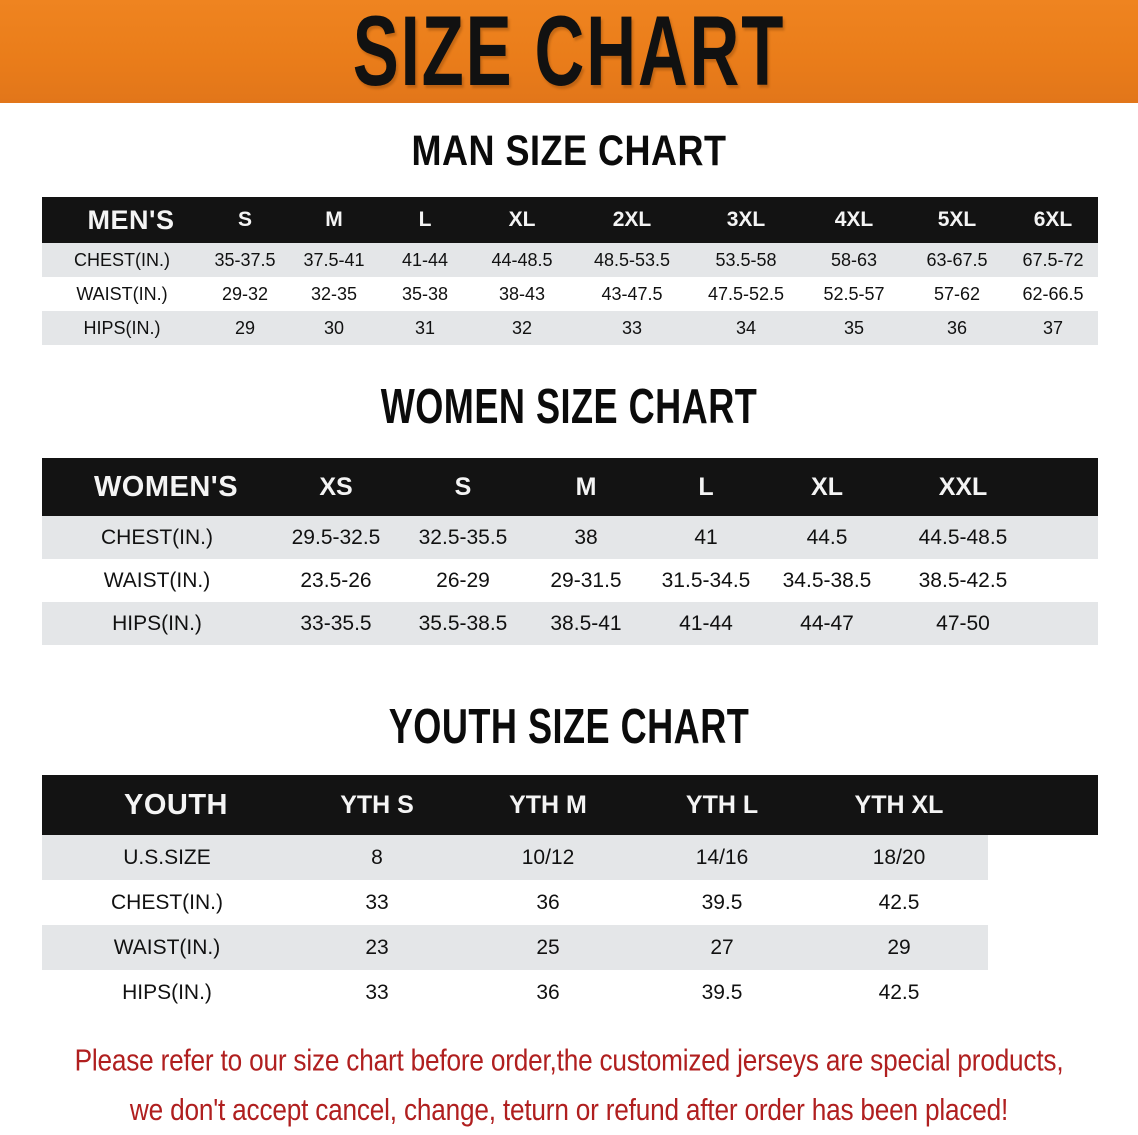 The image size is (1138, 1135). Describe the element at coordinates (854, 260) in the screenshot. I see `men-cell: 58-63` at that location.